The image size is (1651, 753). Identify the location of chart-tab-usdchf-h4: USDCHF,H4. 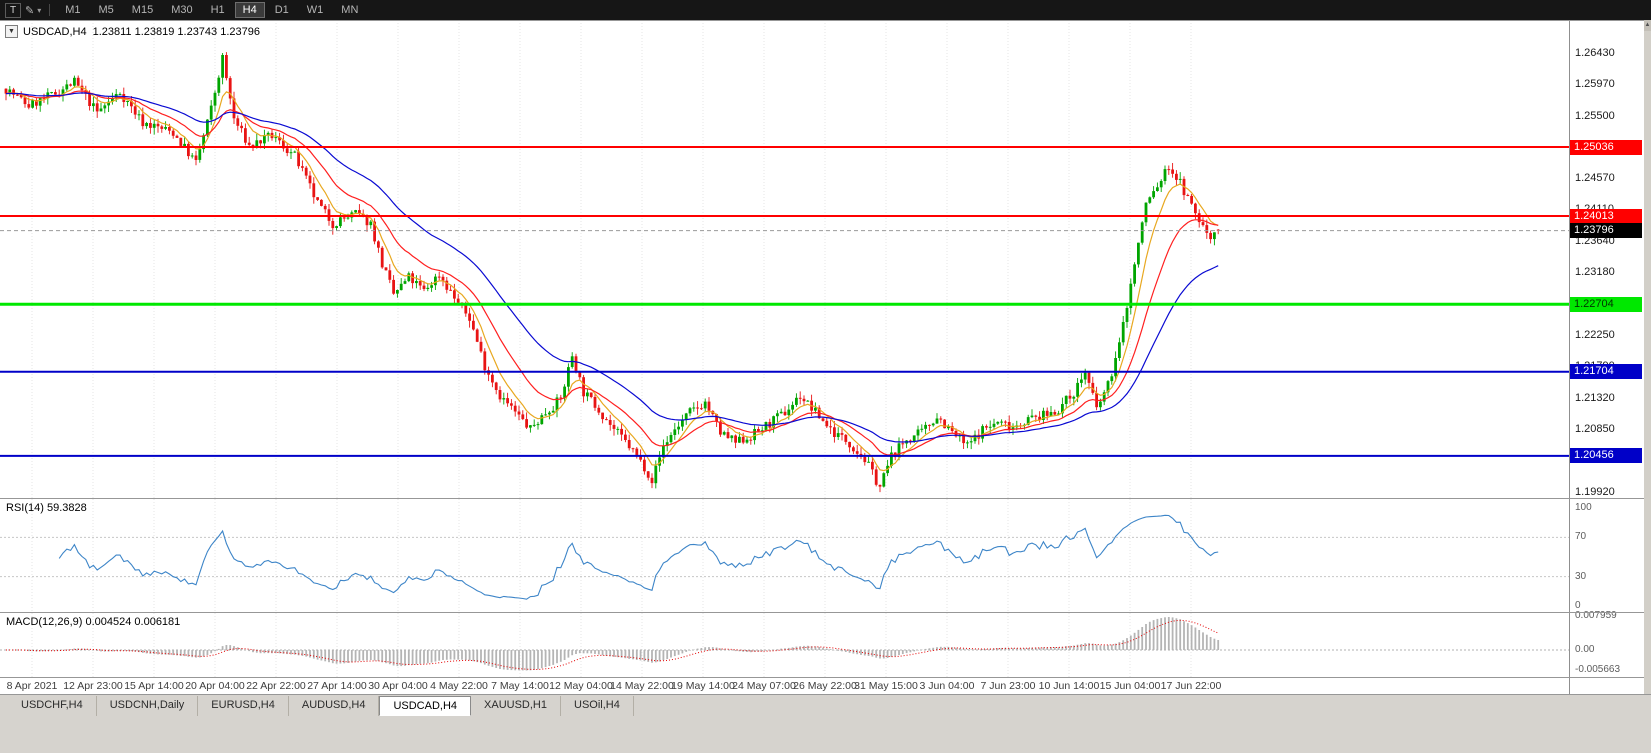
(52, 706).